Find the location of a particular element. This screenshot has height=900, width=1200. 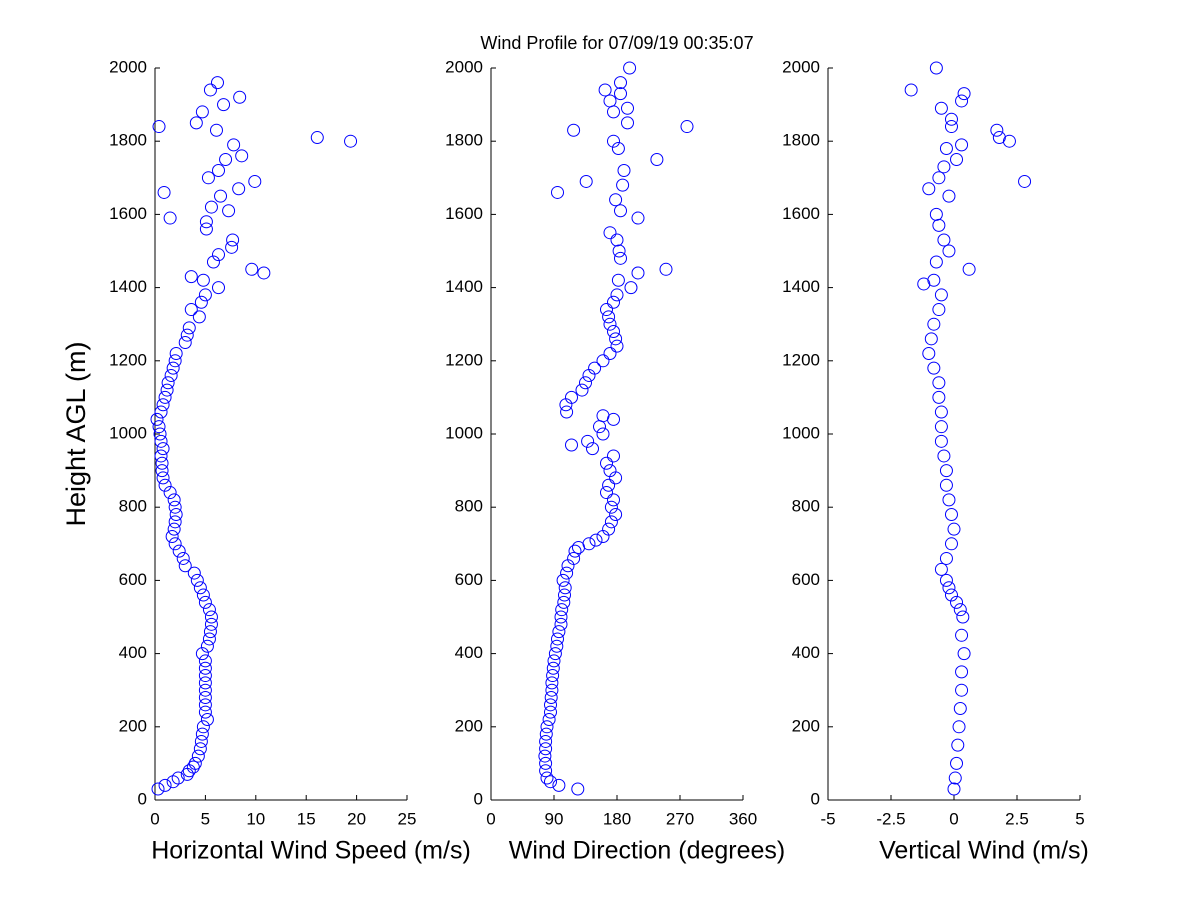

x-axis-label: Wind Direction (degrees) is located at coordinates (647, 851).